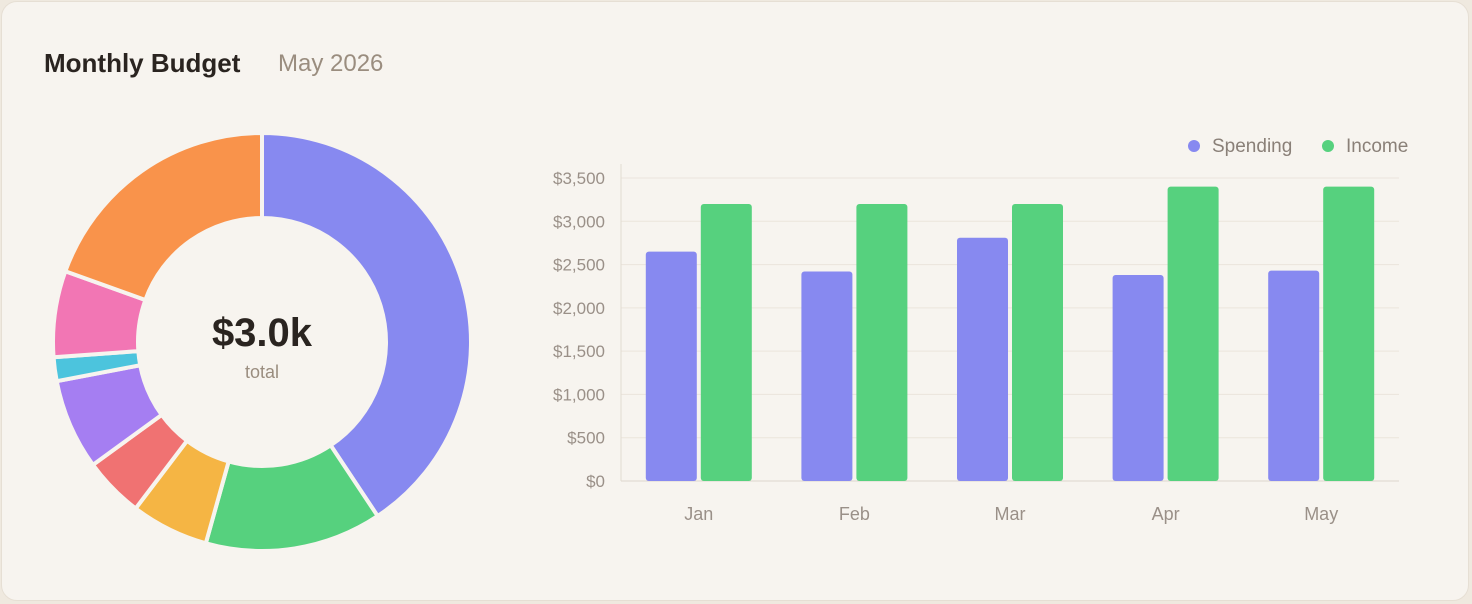 This screenshot has height=604, width=1472. I want to click on x-tick-label: Feb, so click(854, 514).